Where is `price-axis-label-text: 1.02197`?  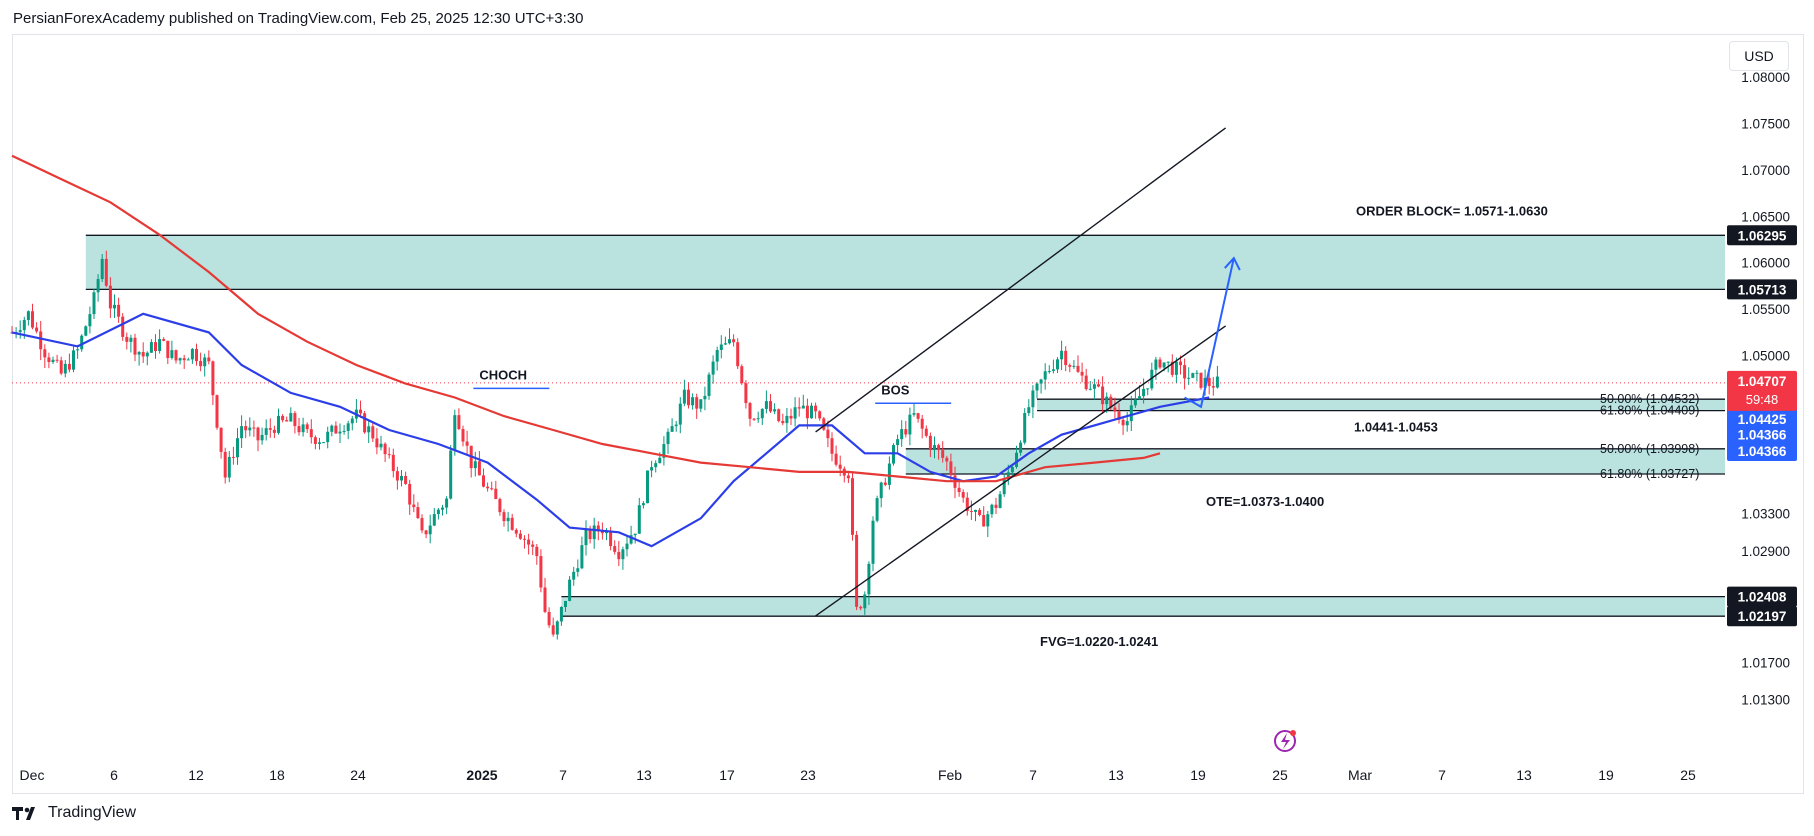 price-axis-label-text: 1.02197 is located at coordinates (1762, 616).